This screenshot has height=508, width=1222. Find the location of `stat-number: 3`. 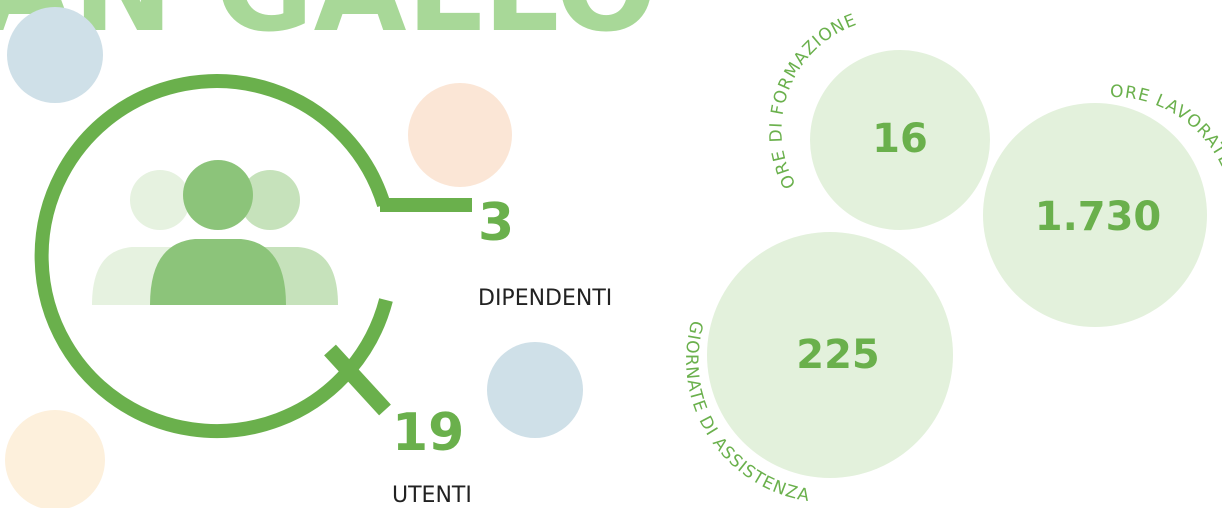

stat-number: 3 is located at coordinates (496, 223).